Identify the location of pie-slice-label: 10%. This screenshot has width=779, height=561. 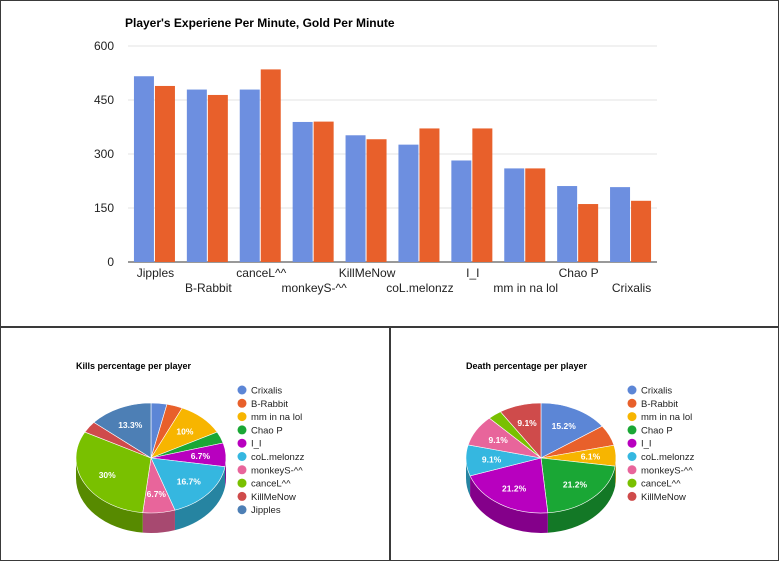
(184, 432).